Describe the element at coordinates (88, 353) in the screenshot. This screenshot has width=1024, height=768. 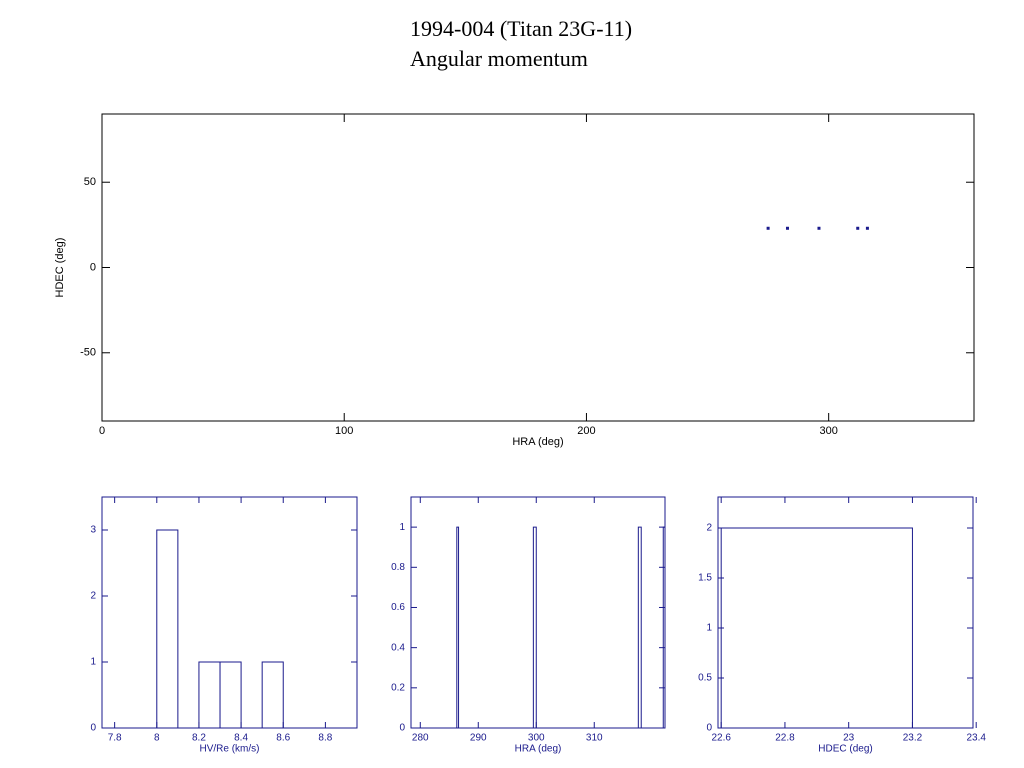
I see `y-tick-label: -50` at that location.